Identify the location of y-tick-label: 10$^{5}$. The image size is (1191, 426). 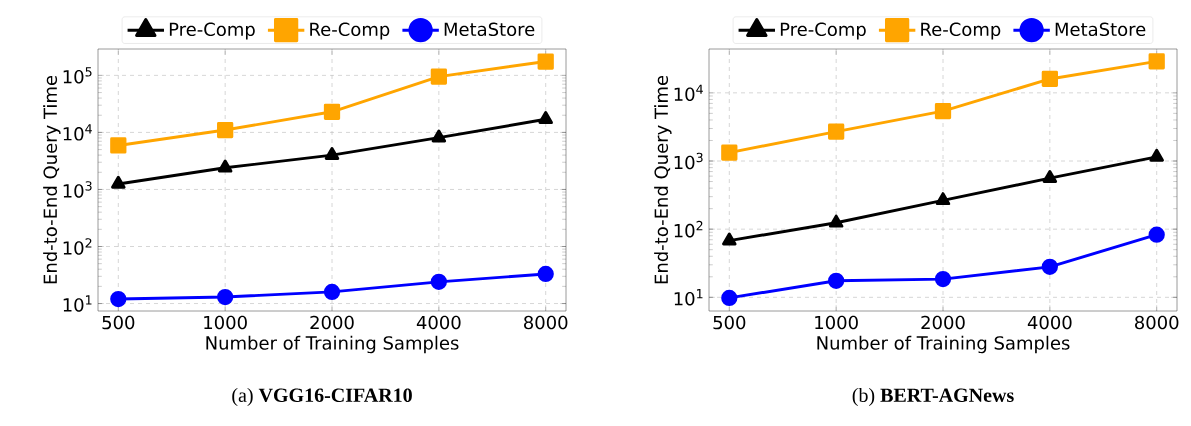
(77, 75).